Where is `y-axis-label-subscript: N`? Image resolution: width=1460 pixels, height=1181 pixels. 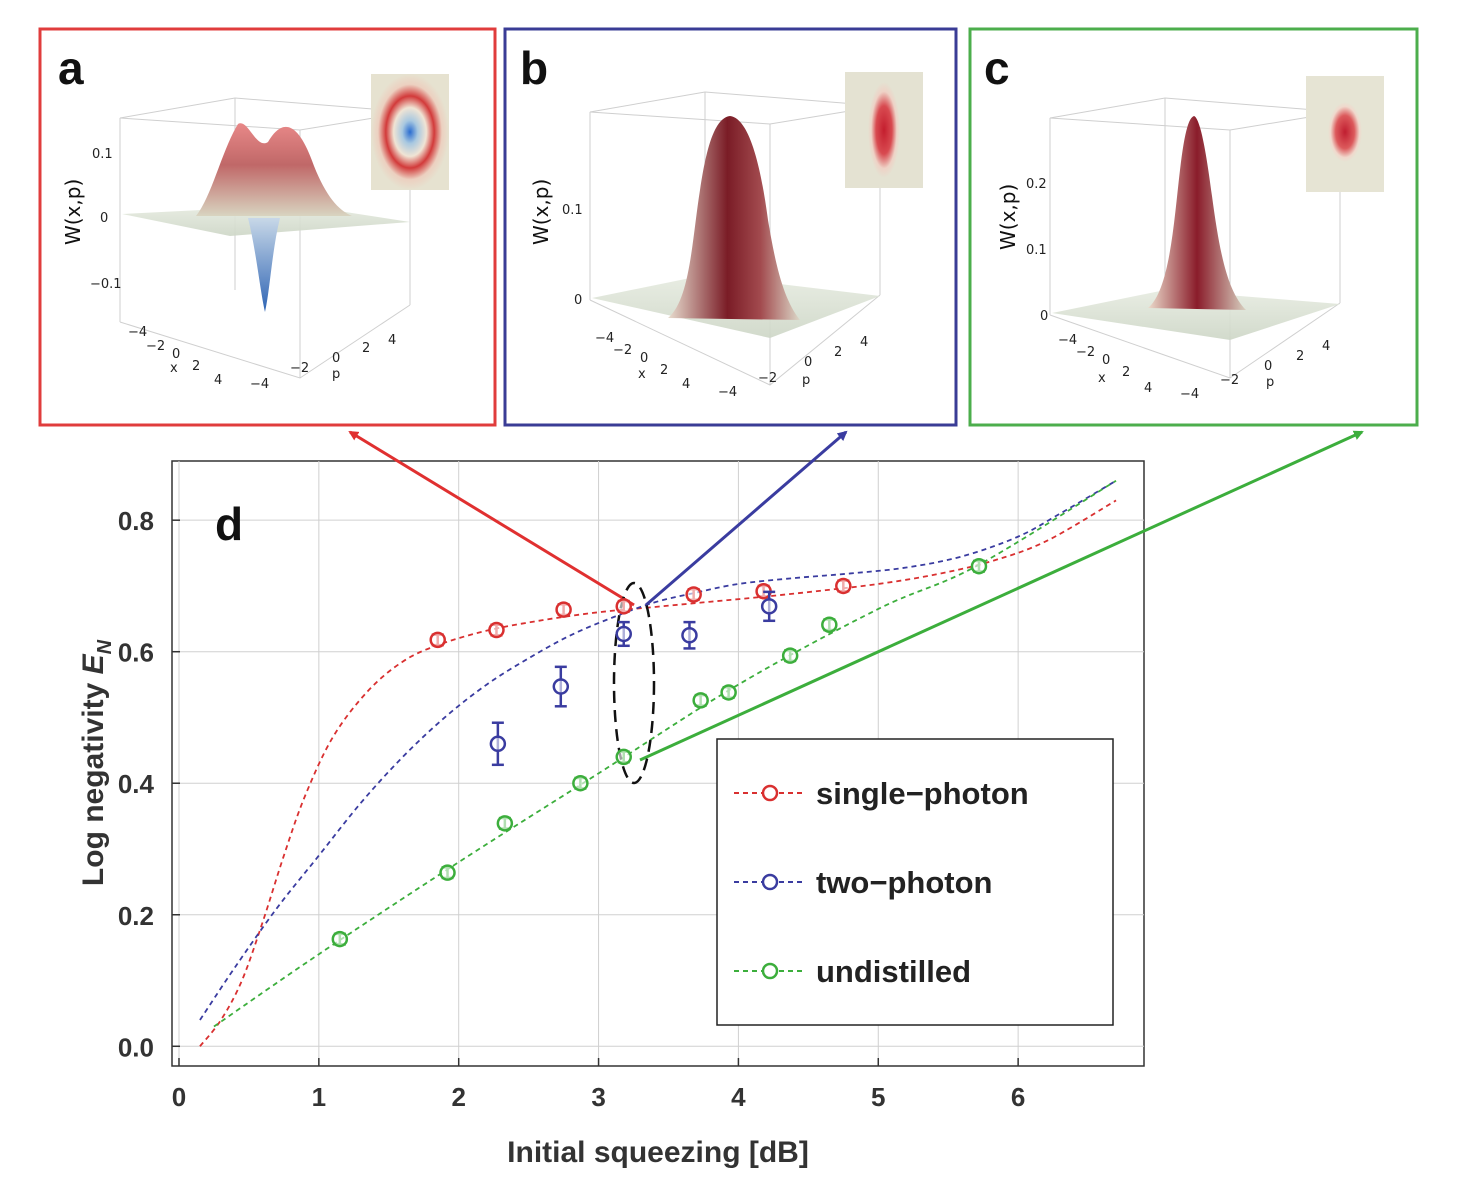
y-axis-label-subscript: N is located at coordinates (105, 646).